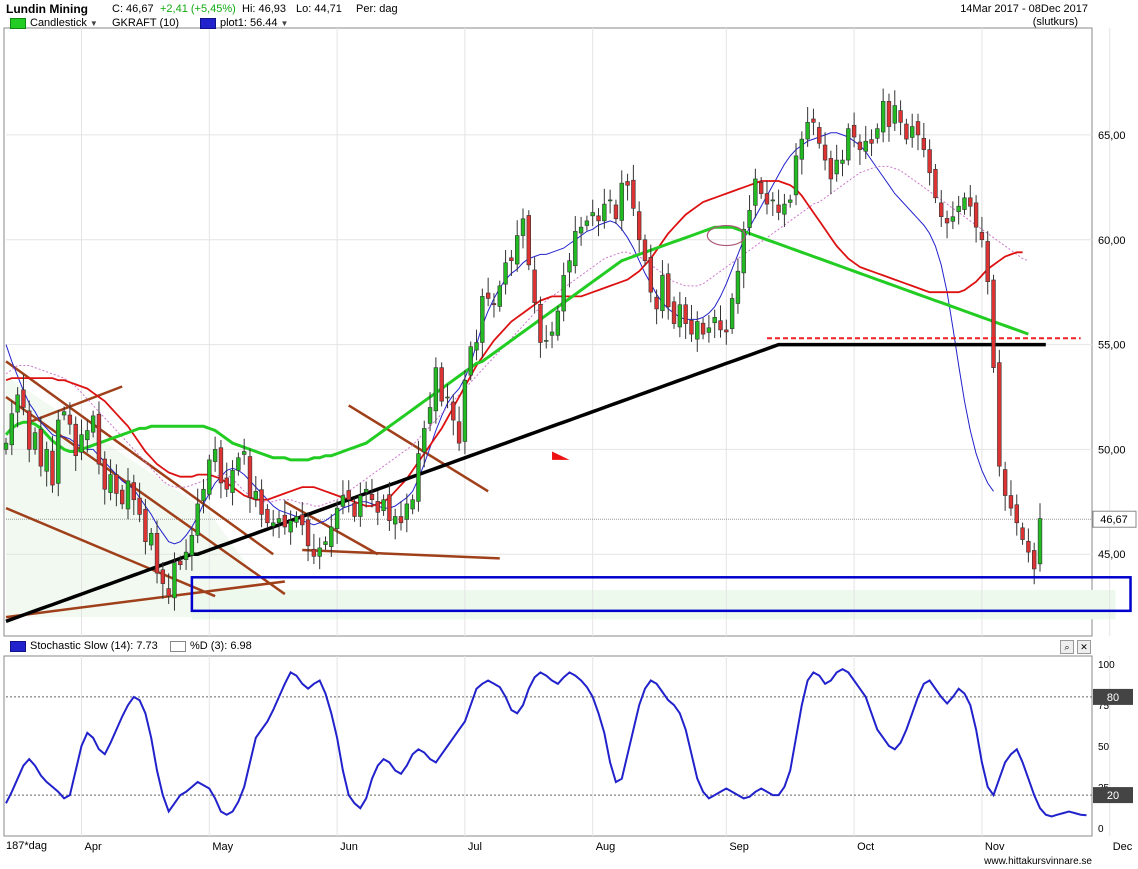  I want to click on legend-gkraft: GKRAFT (10), so click(145, 23).